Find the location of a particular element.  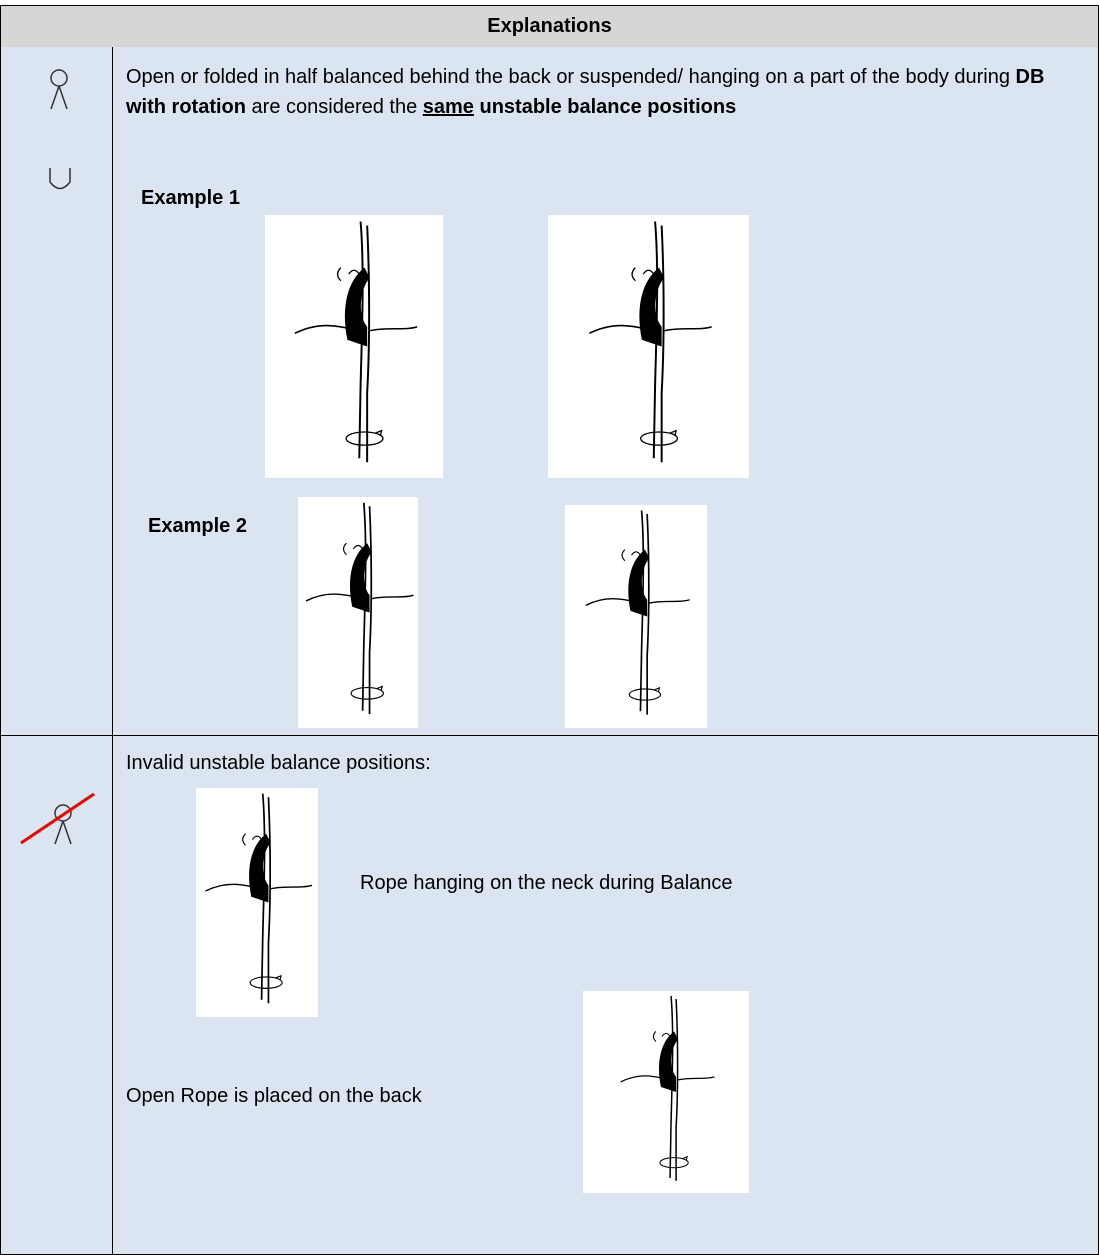

symbol-icons is located at coordinates (60, 129).